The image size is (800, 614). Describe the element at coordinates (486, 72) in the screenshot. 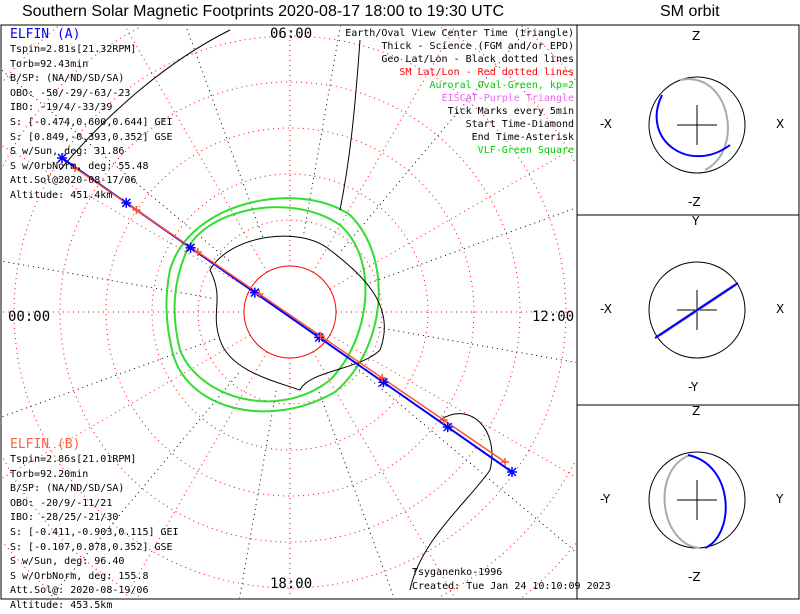

I see `legend-item: SM Lat/Lon - Red dotted lines` at that location.